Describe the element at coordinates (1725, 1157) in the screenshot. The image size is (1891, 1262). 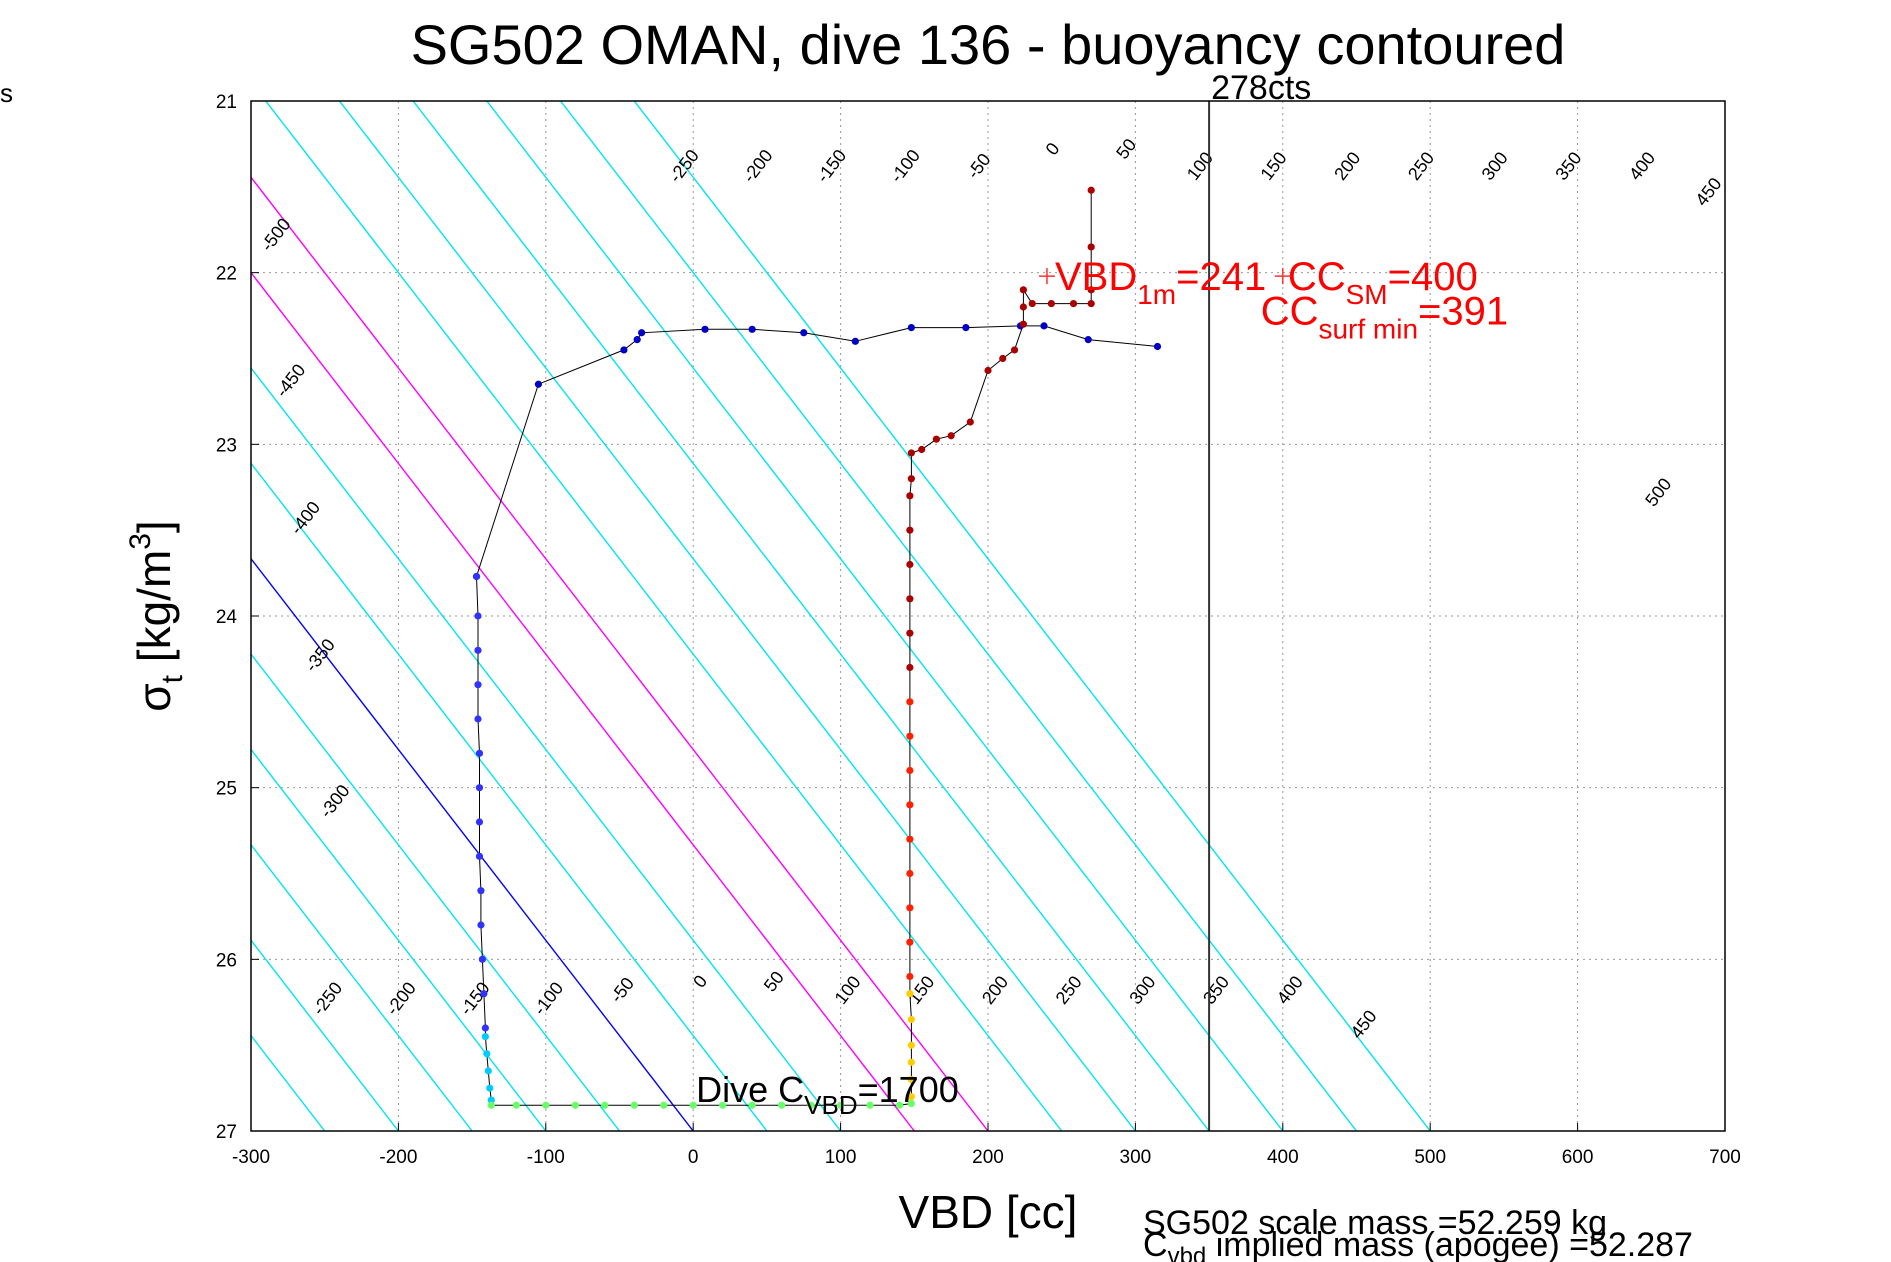
I see `x-tick-label: 700` at that location.